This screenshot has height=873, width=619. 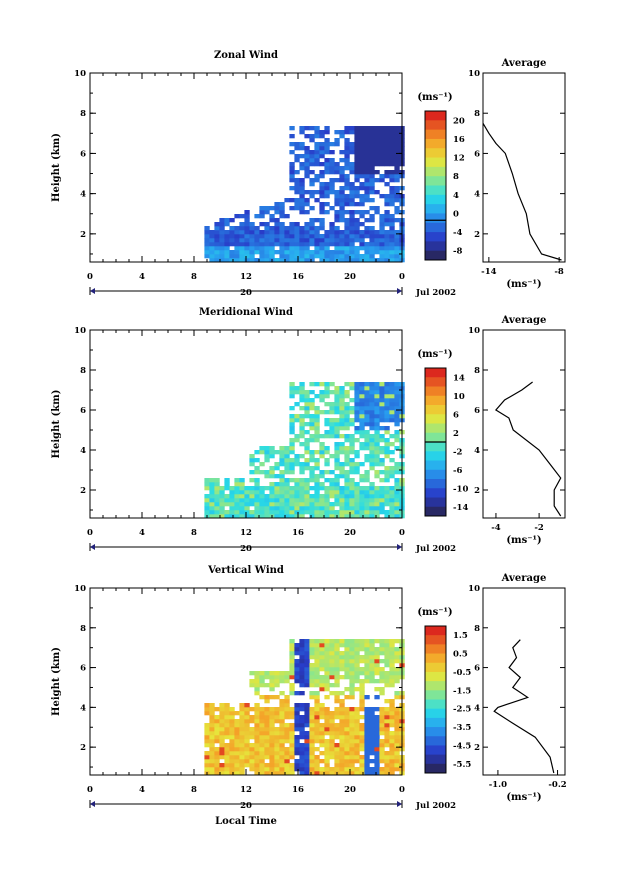 What do you see at coordinates (83, 491) in the screenshot?
I see `y-tick-label: 2` at bounding box center [83, 491].